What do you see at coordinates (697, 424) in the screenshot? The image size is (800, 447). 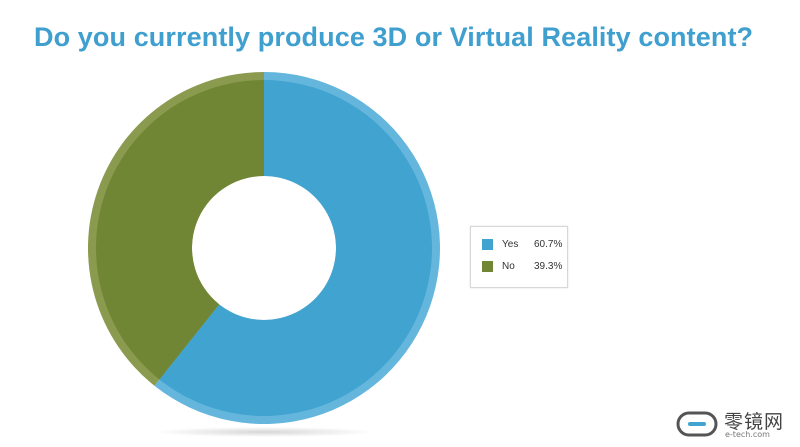 I see `watermark-logo-icon` at bounding box center [697, 424].